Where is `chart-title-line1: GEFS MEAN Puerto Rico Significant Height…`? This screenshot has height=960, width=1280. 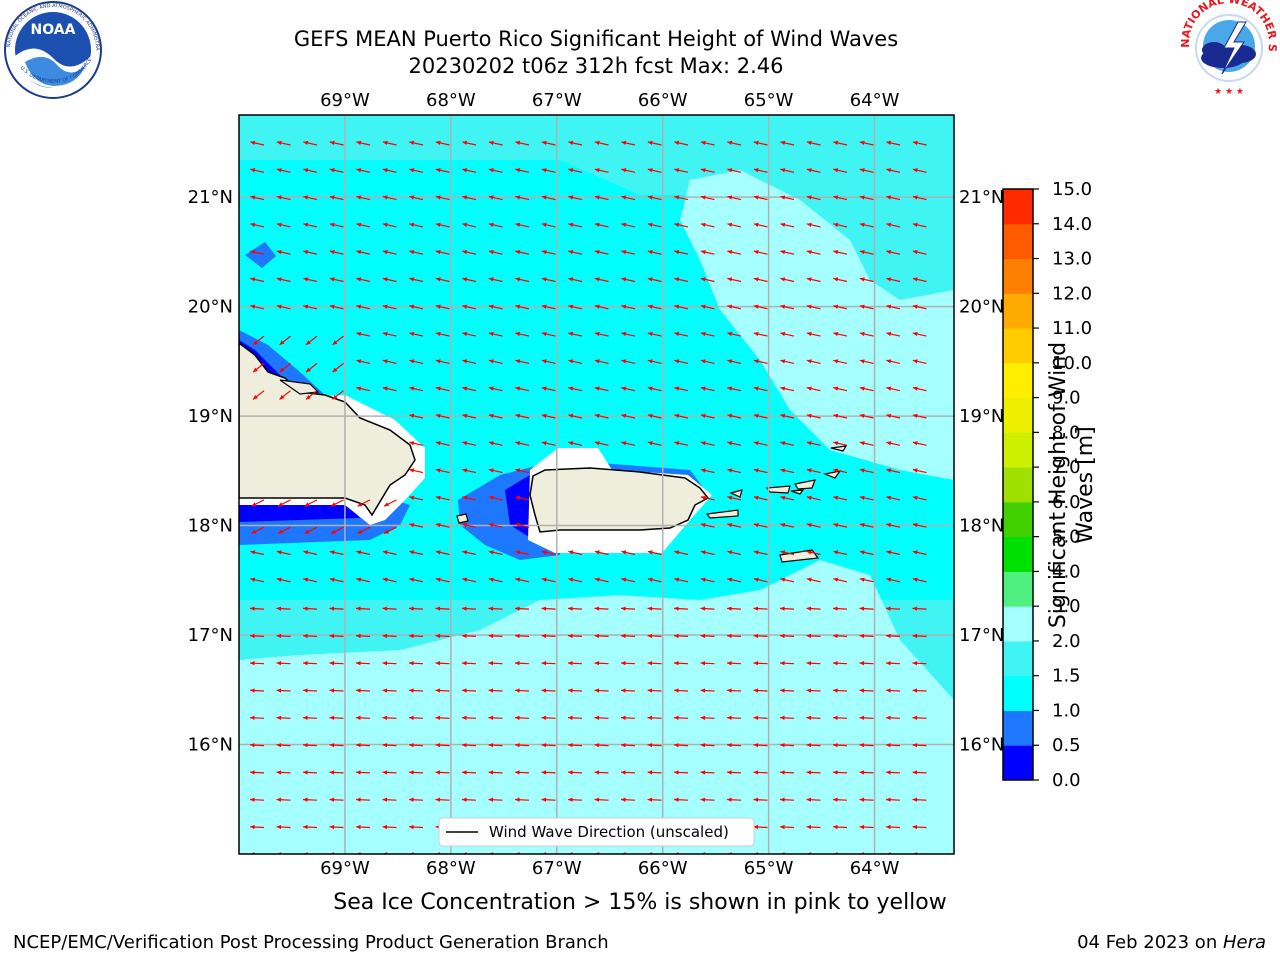
chart-title-line1: GEFS MEAN Puerto Rico Significant Height… is located at coordinates (596, 39).